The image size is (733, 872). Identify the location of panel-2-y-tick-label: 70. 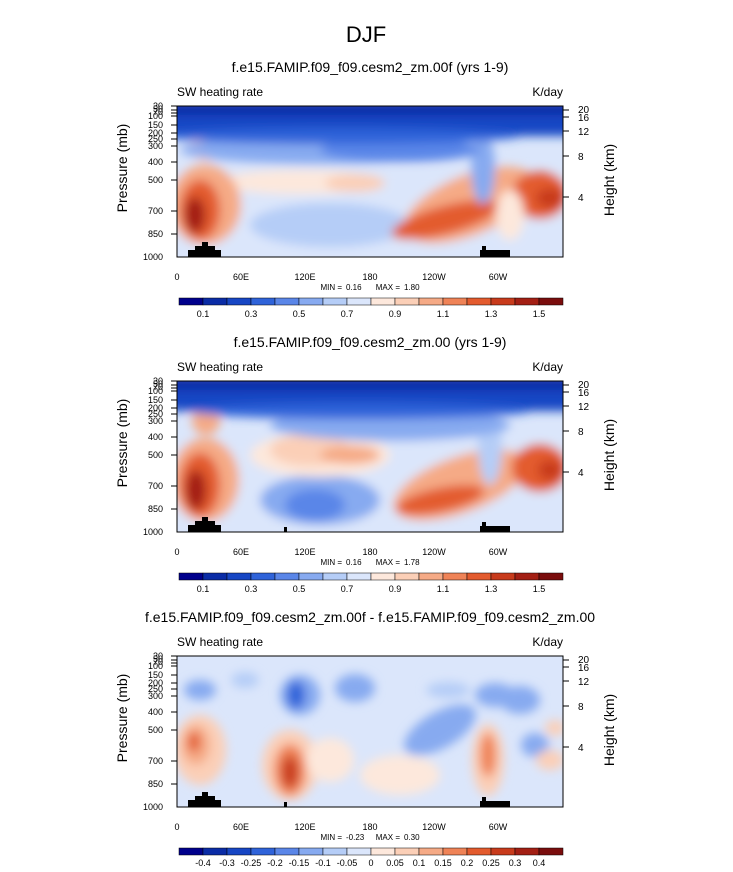
(158, 387).